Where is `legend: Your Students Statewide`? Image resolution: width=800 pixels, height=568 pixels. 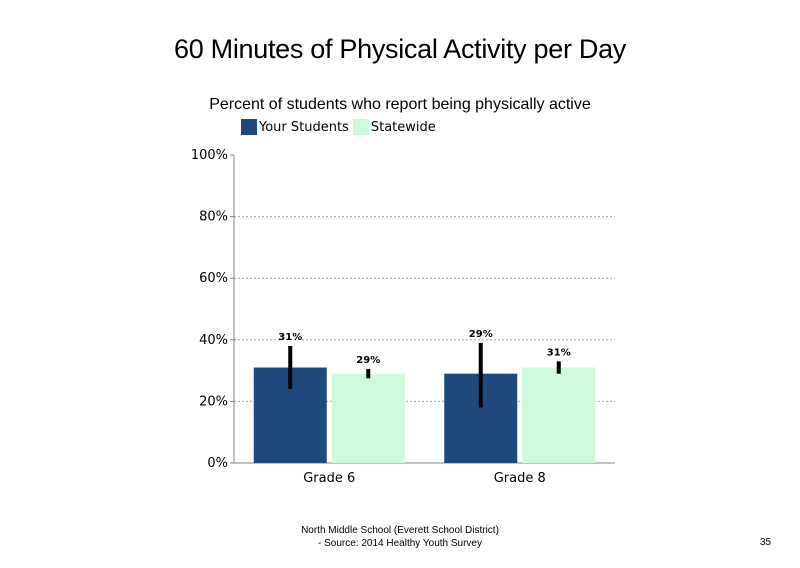
legend: Your Students Statewide is located at coordinates (340, 127).